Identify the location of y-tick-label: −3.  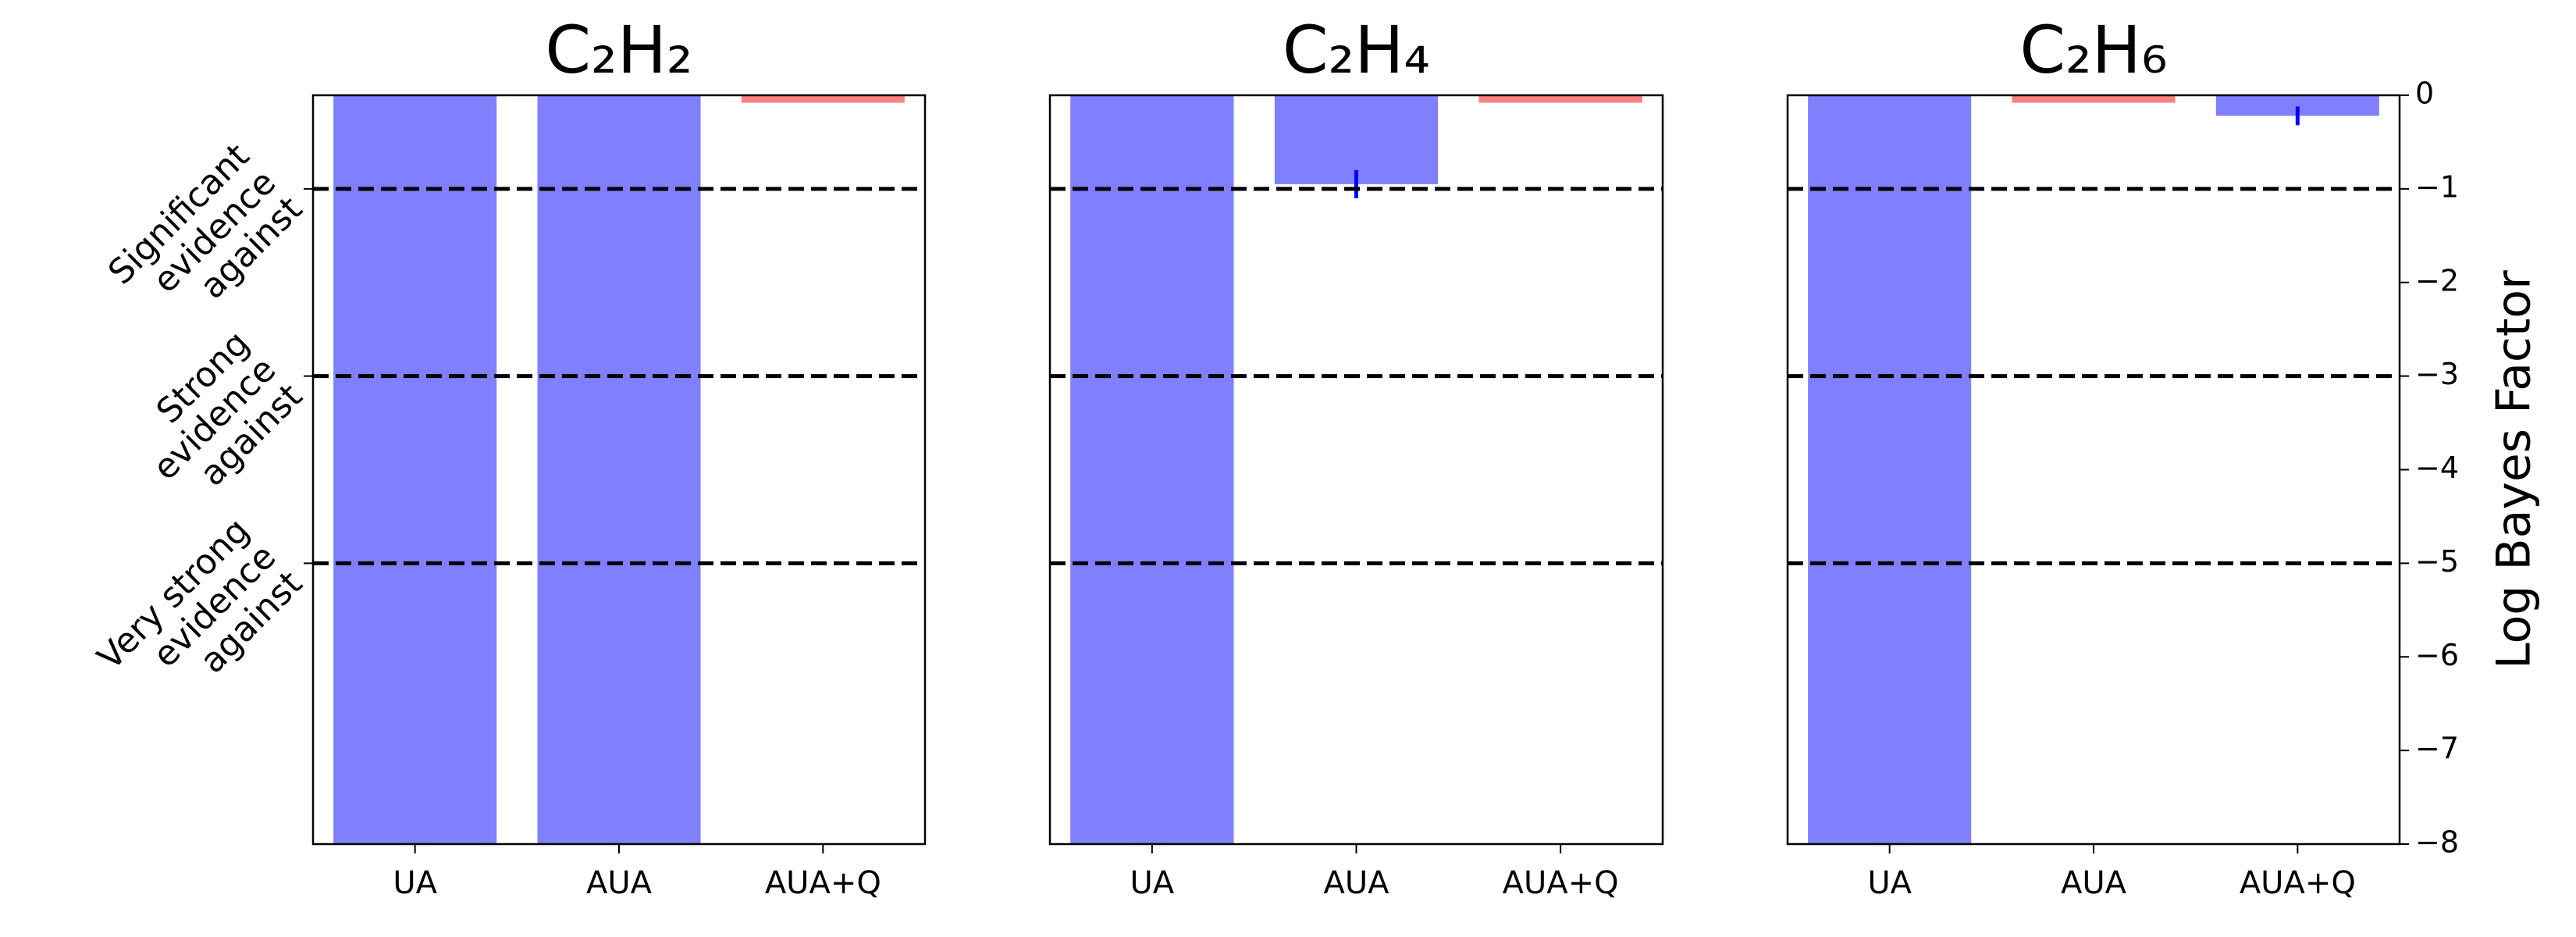
(2437, 374).